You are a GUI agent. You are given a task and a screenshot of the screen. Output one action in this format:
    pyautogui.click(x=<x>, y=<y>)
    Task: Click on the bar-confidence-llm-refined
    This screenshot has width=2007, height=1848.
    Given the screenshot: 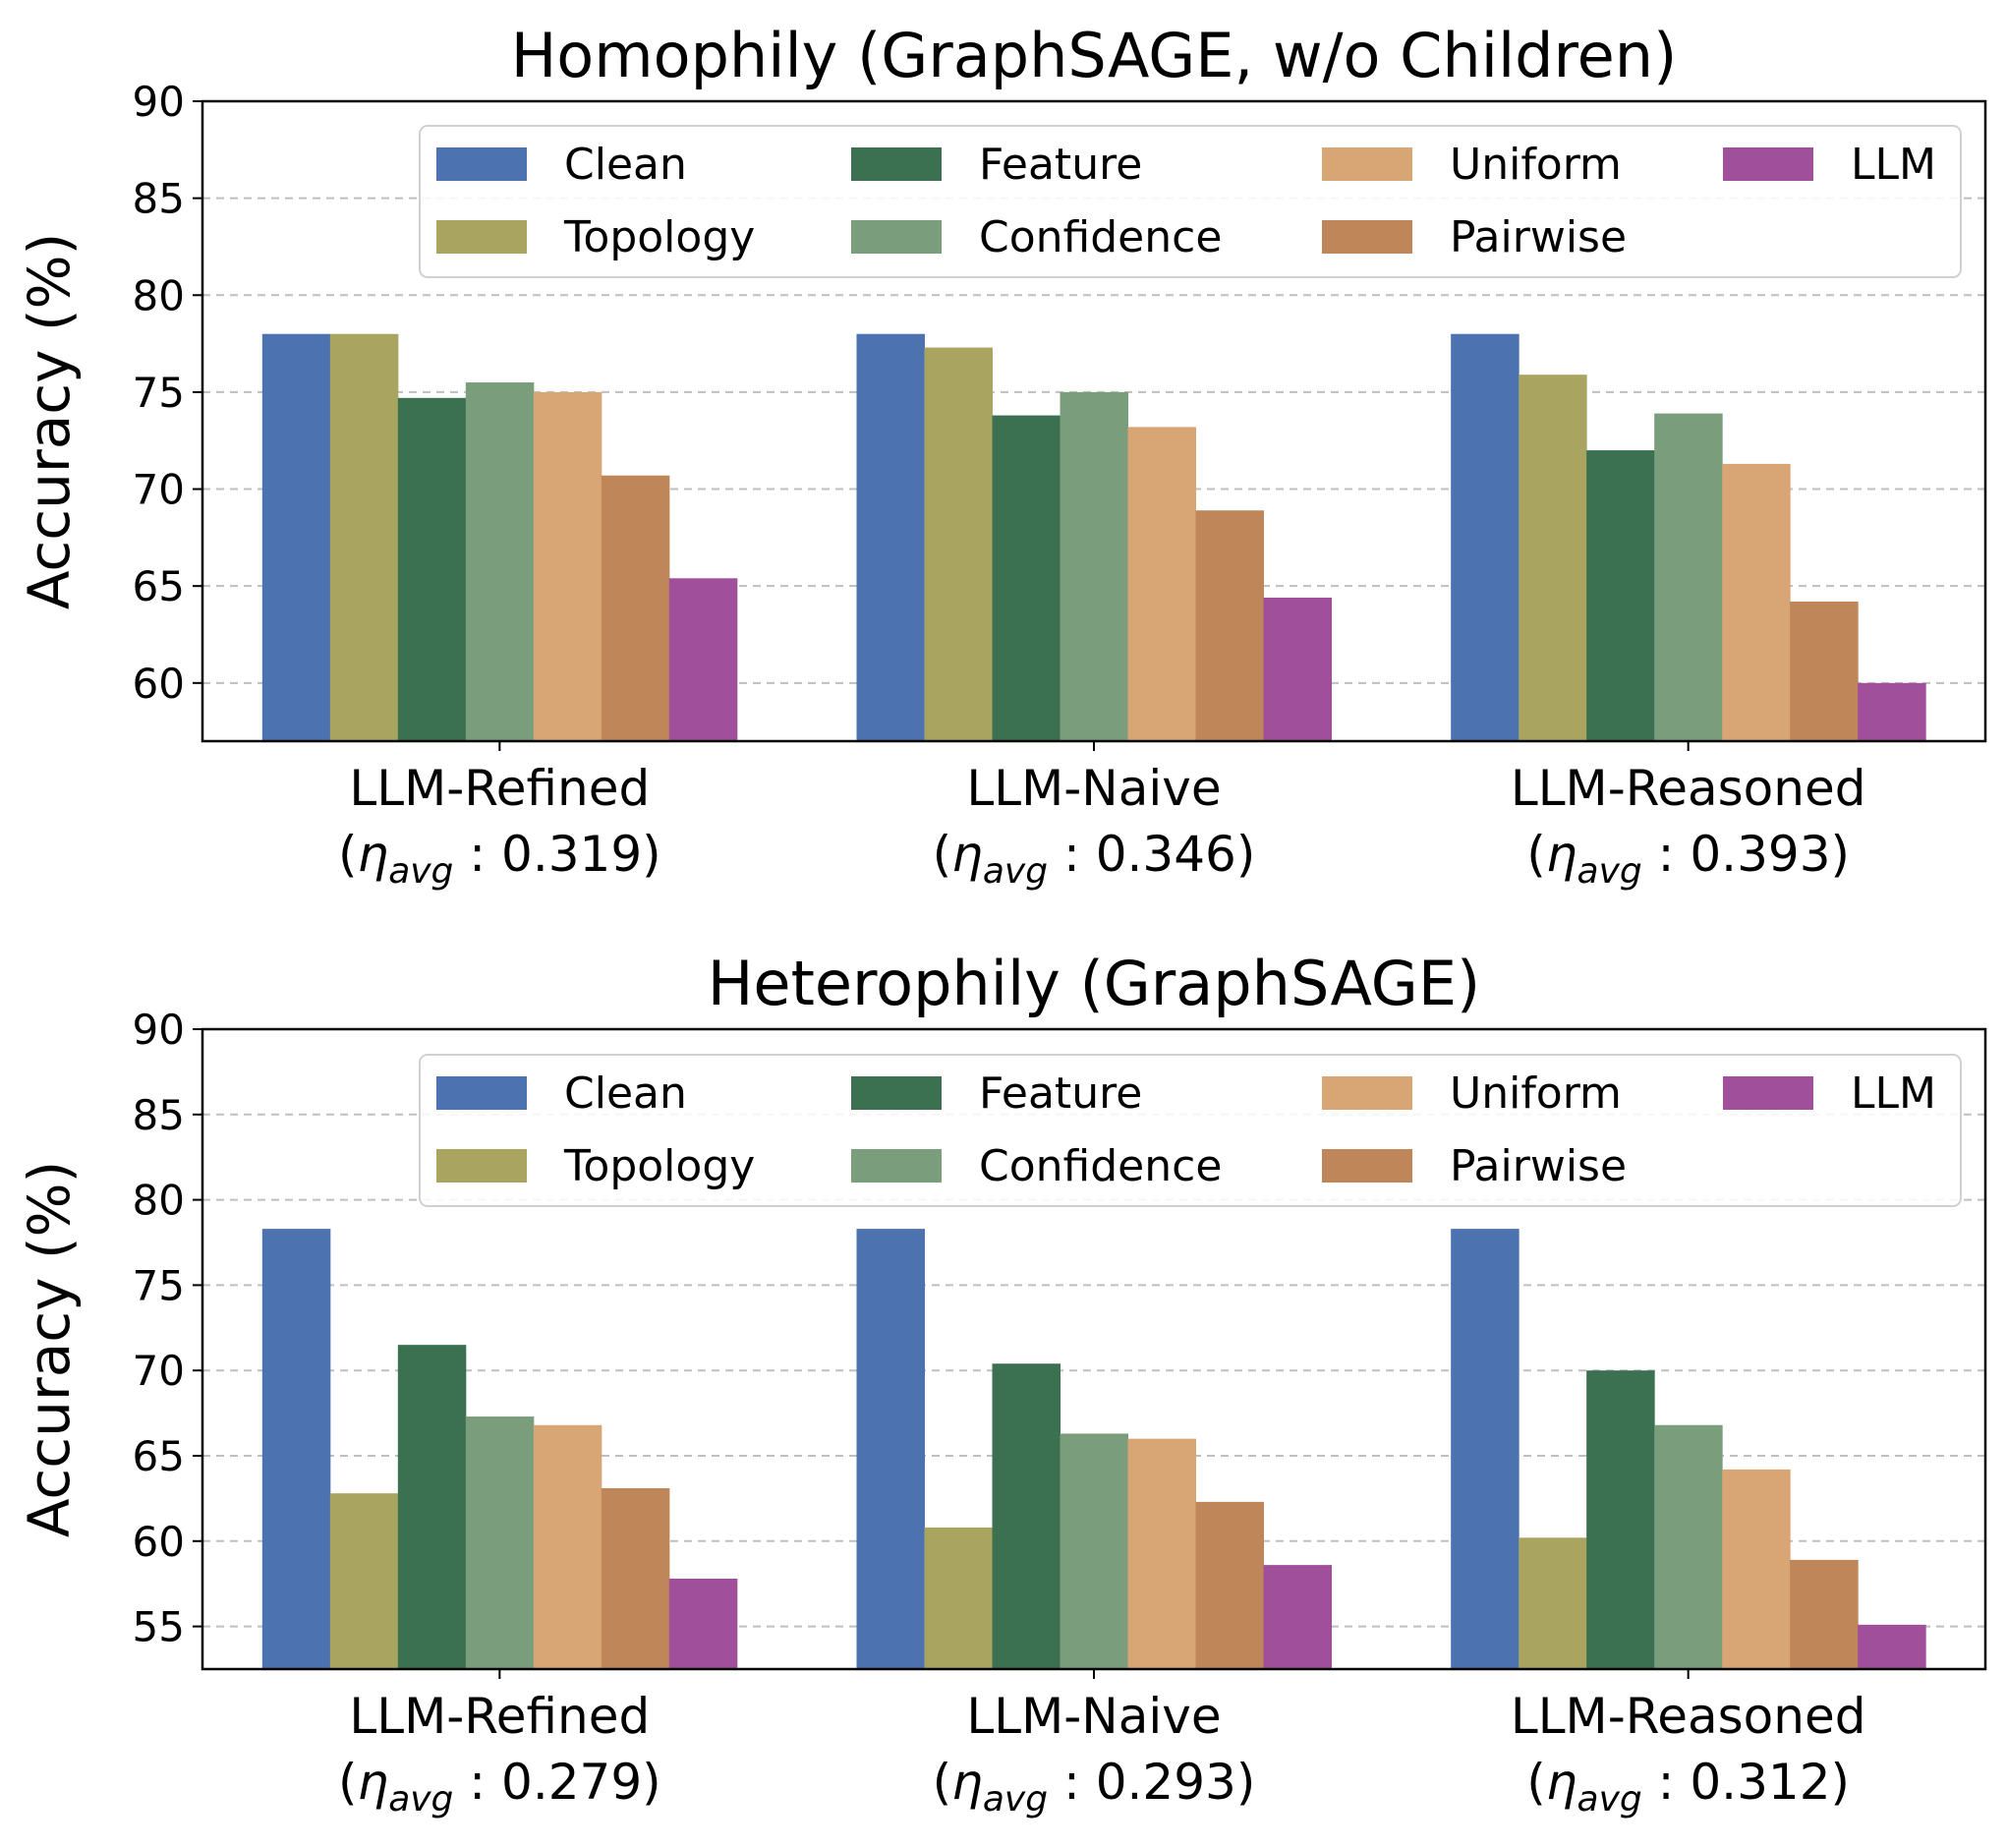 What is the action you would take?
    pyautogui.click(x=500, y=562)
    